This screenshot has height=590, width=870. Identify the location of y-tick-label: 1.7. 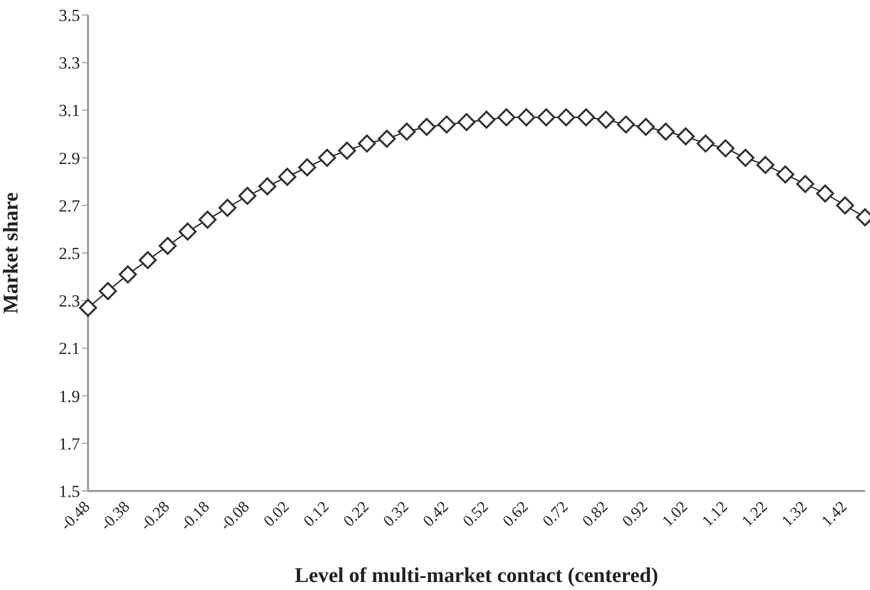
(69, 444).